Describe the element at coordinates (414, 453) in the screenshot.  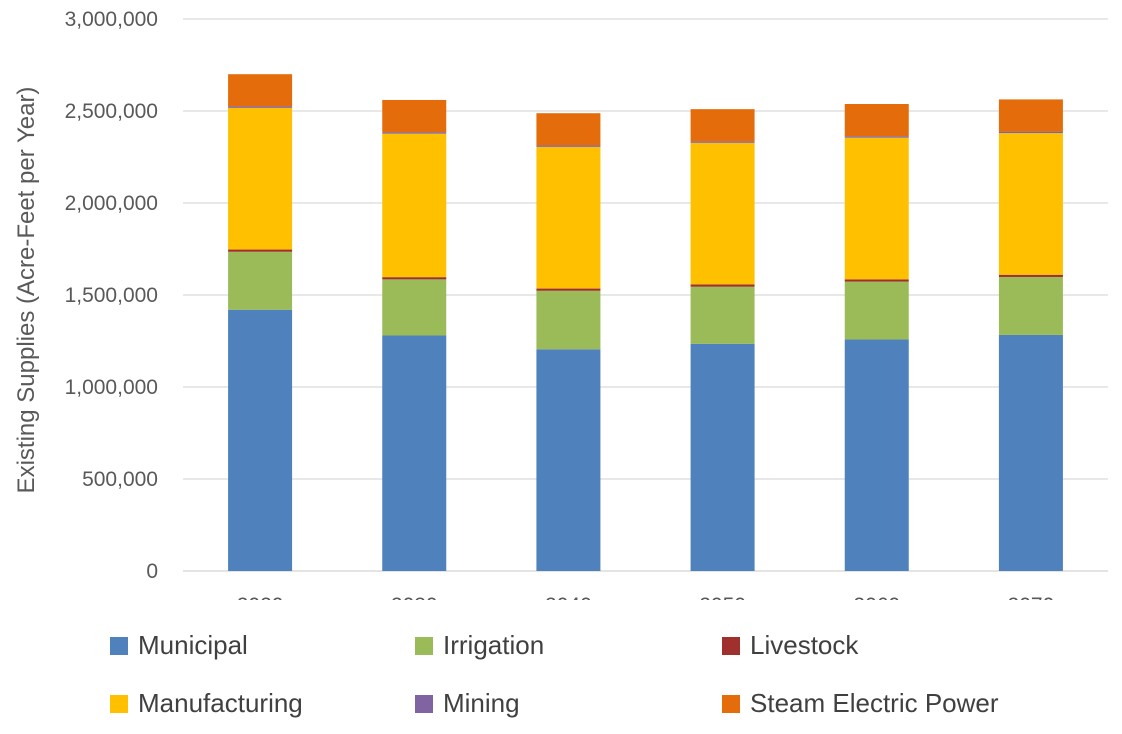
I see `bar-segment-municipal-2030` at that location.